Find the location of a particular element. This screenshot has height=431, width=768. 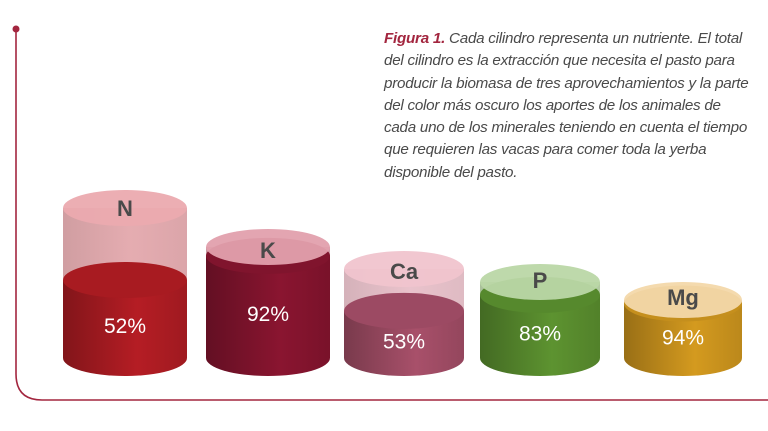

cylinder-top-mg is located at coordinates (683, 300).